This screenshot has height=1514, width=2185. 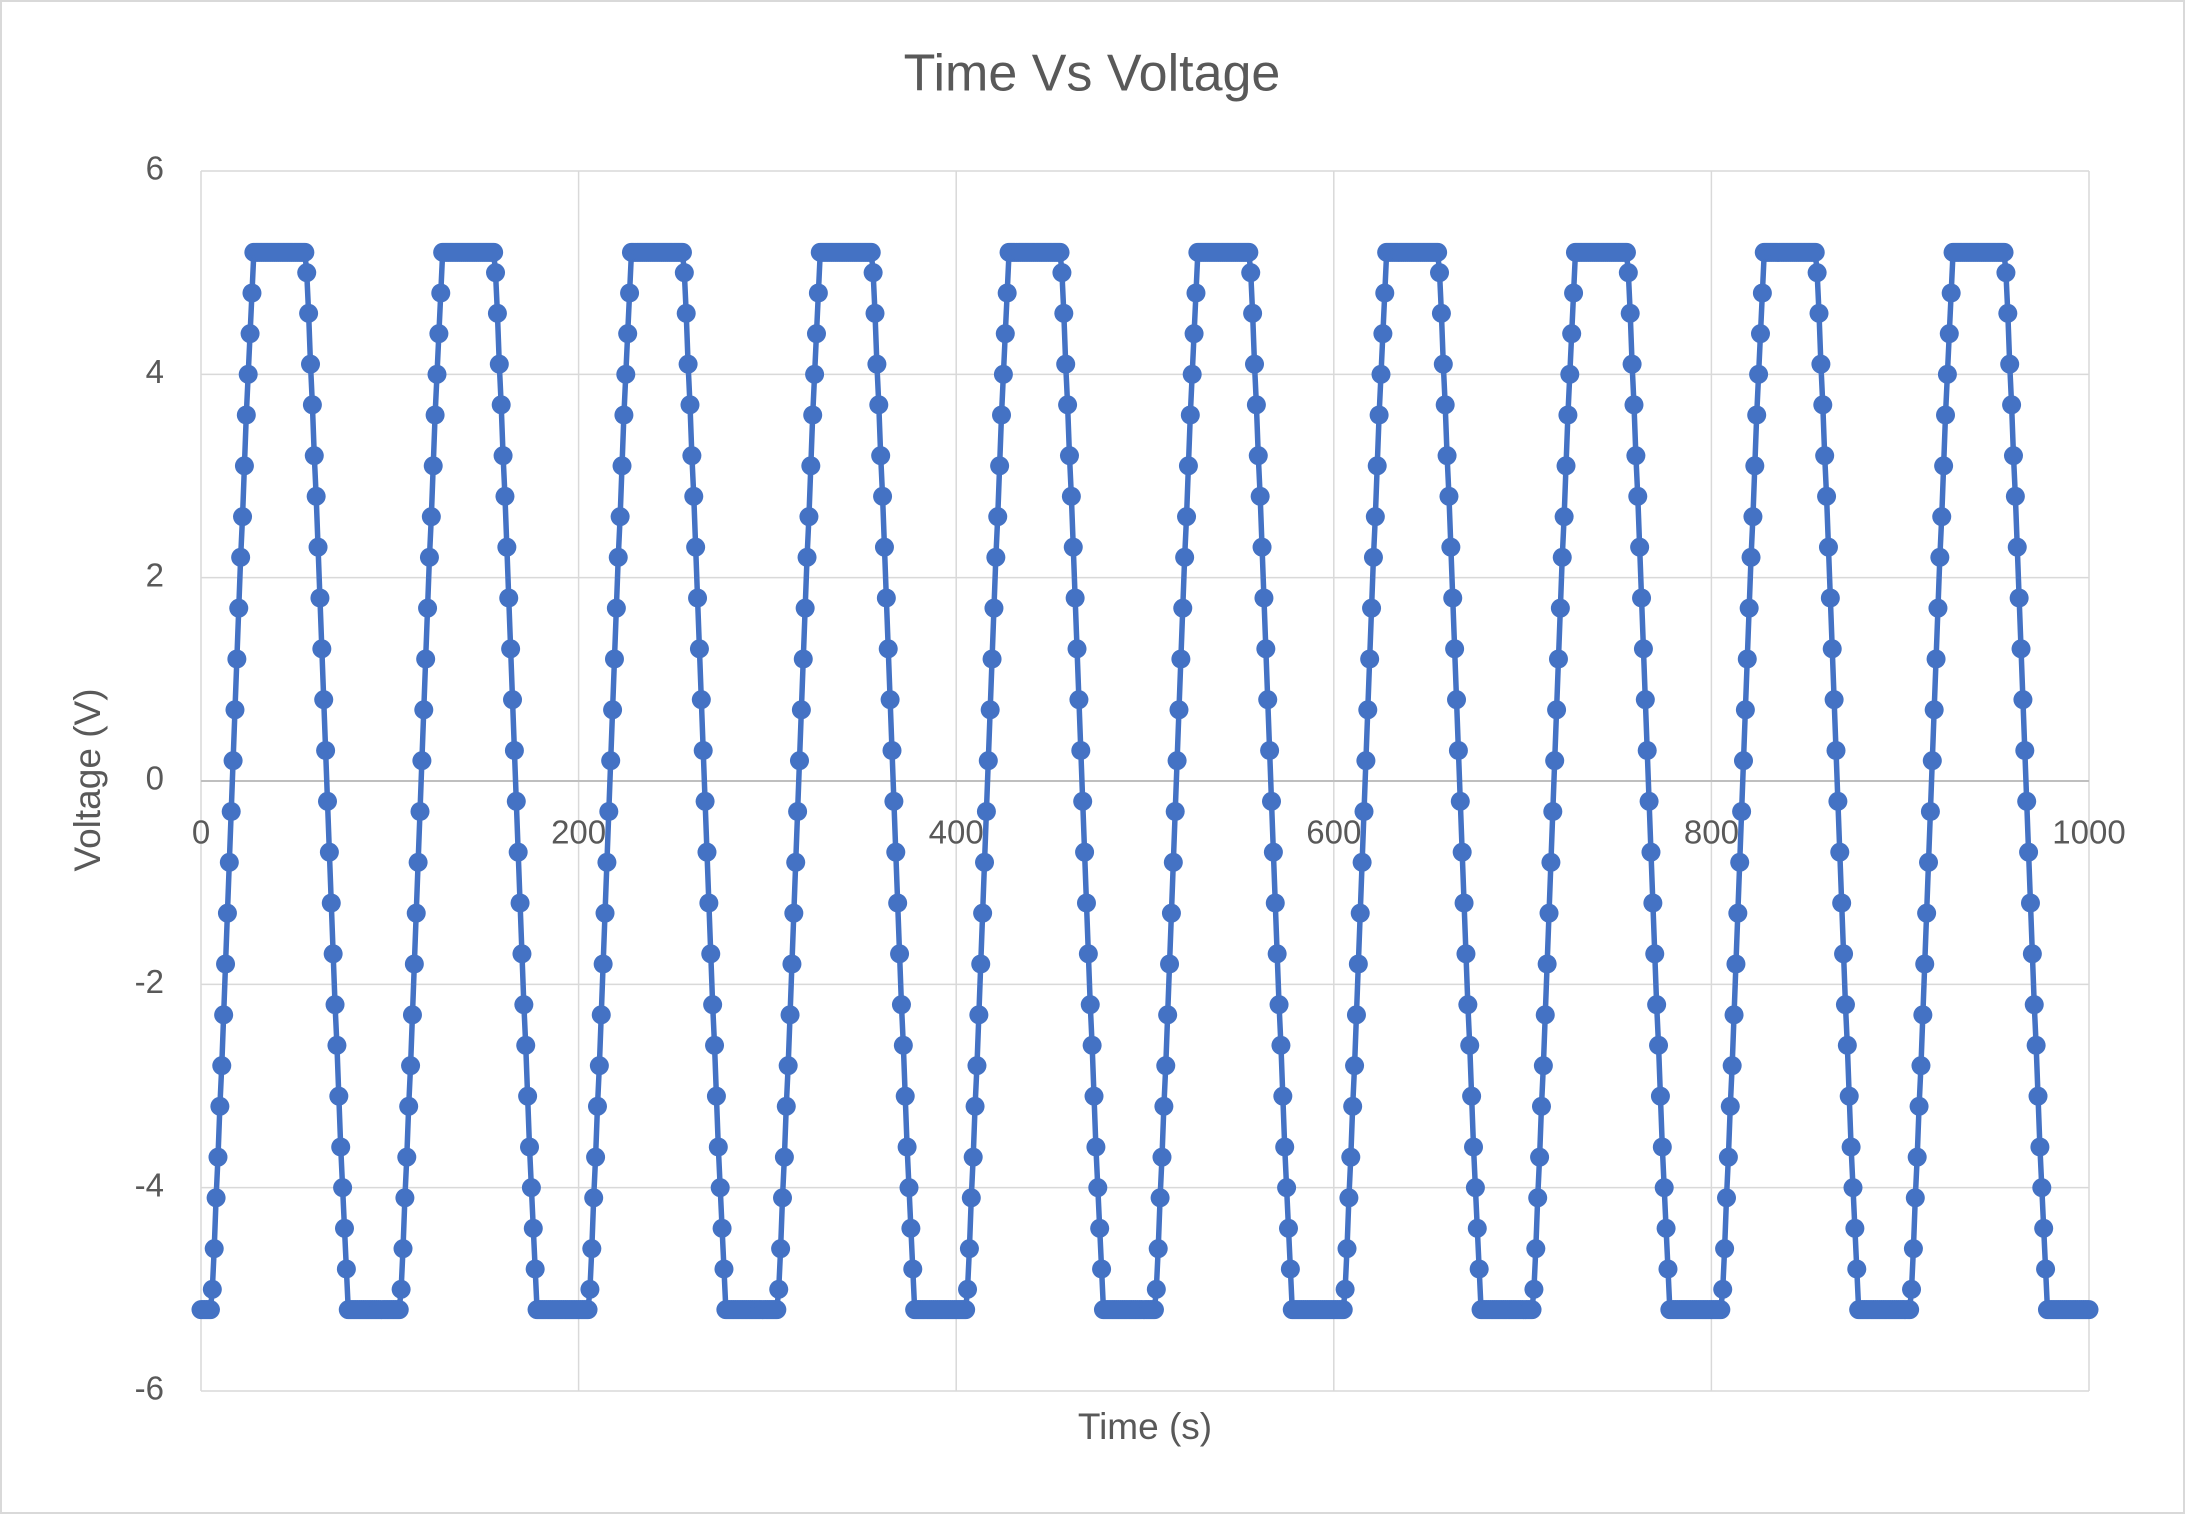 I want to click on x-axis-title: Time (s), so click(x=1145, y=1426).